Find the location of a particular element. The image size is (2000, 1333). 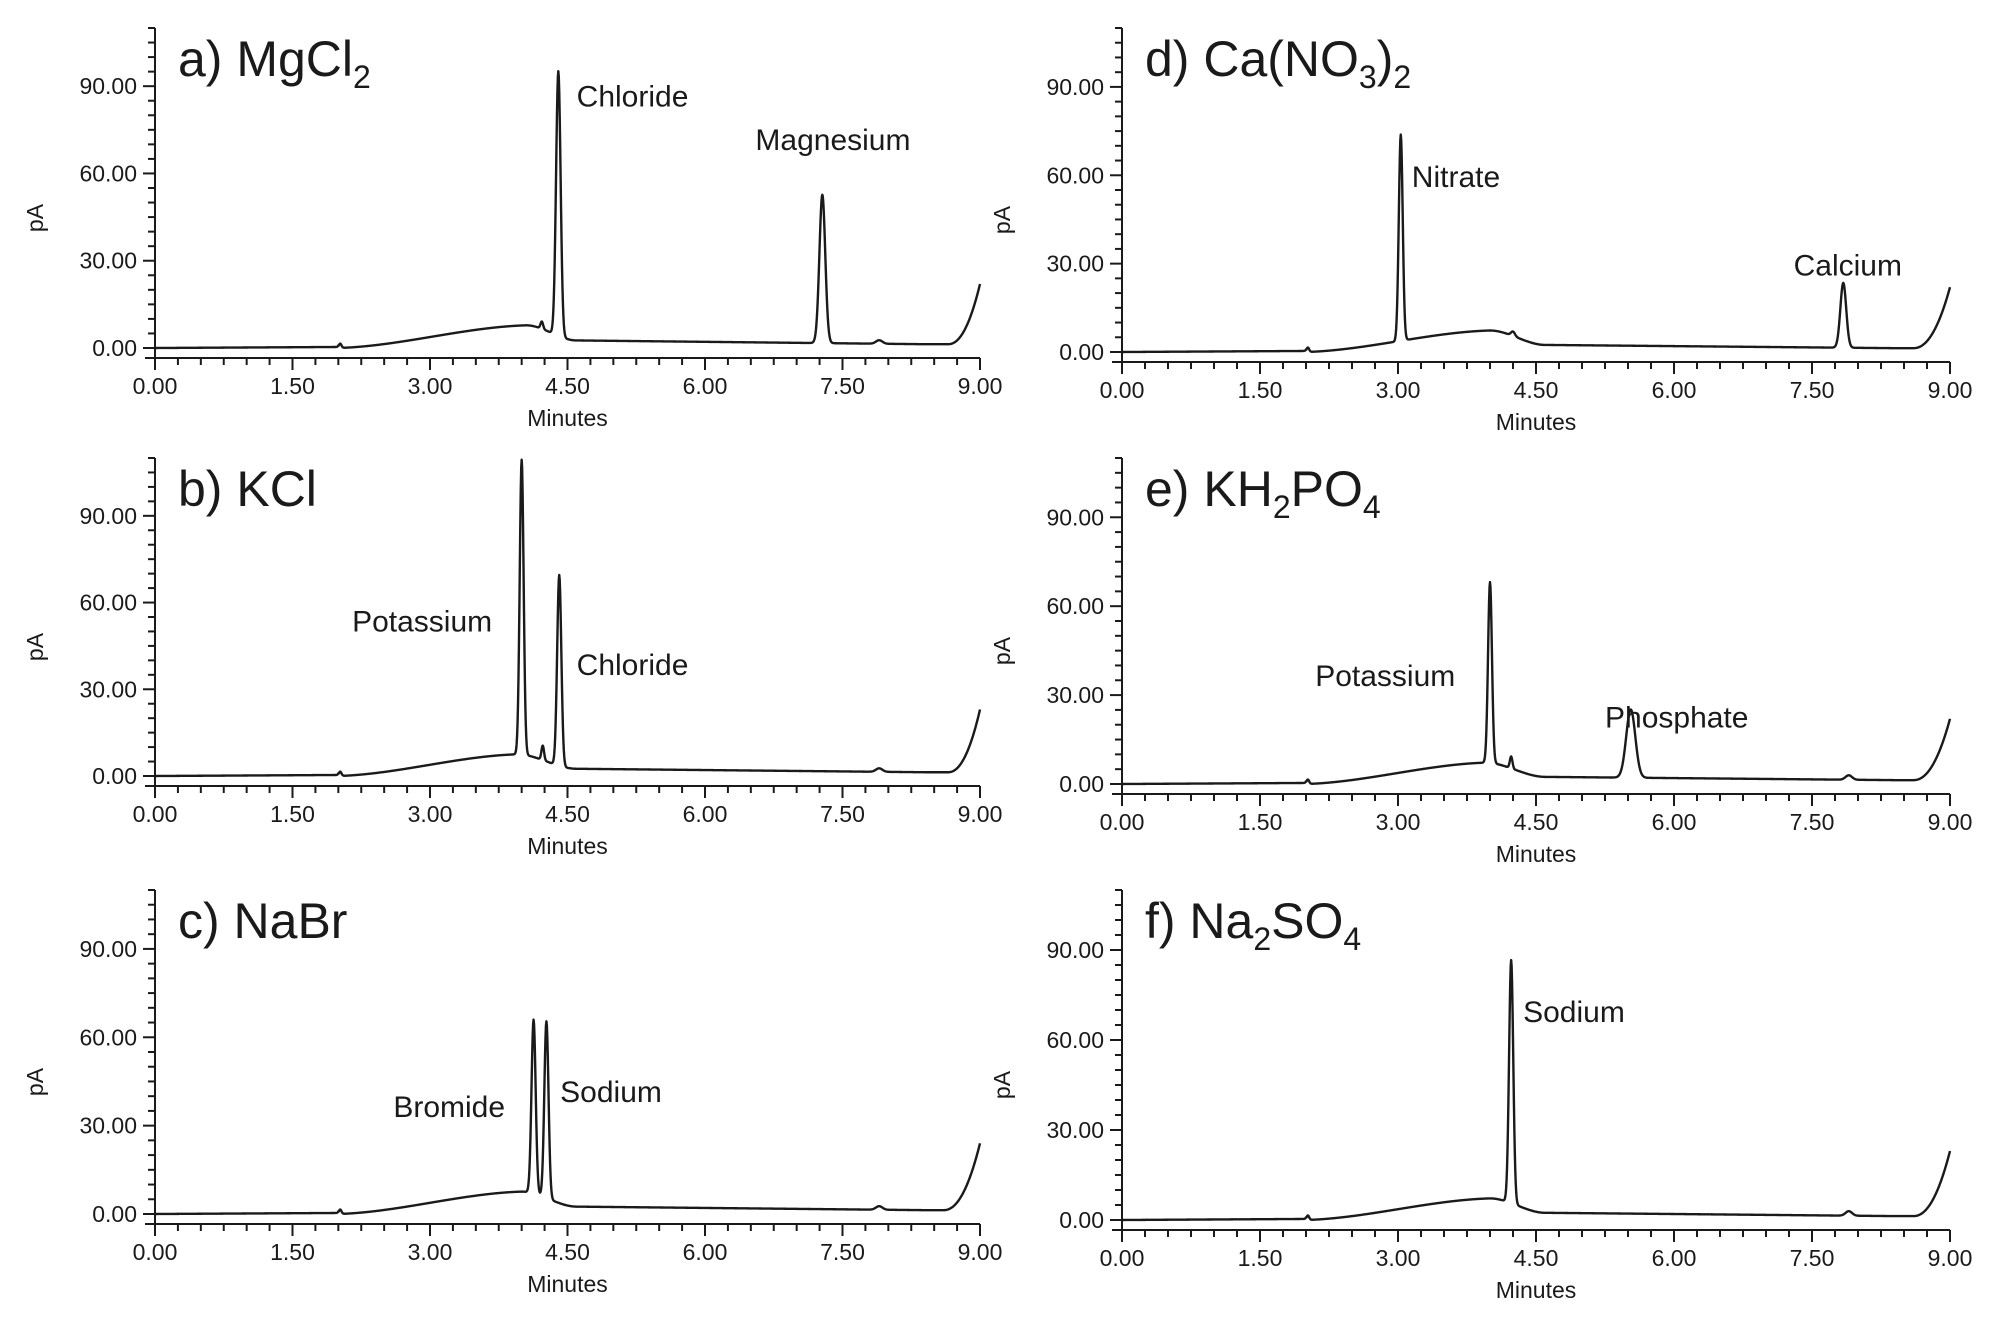

panel-title: e) KH2PO4 is located at coordinates (1263, 493).